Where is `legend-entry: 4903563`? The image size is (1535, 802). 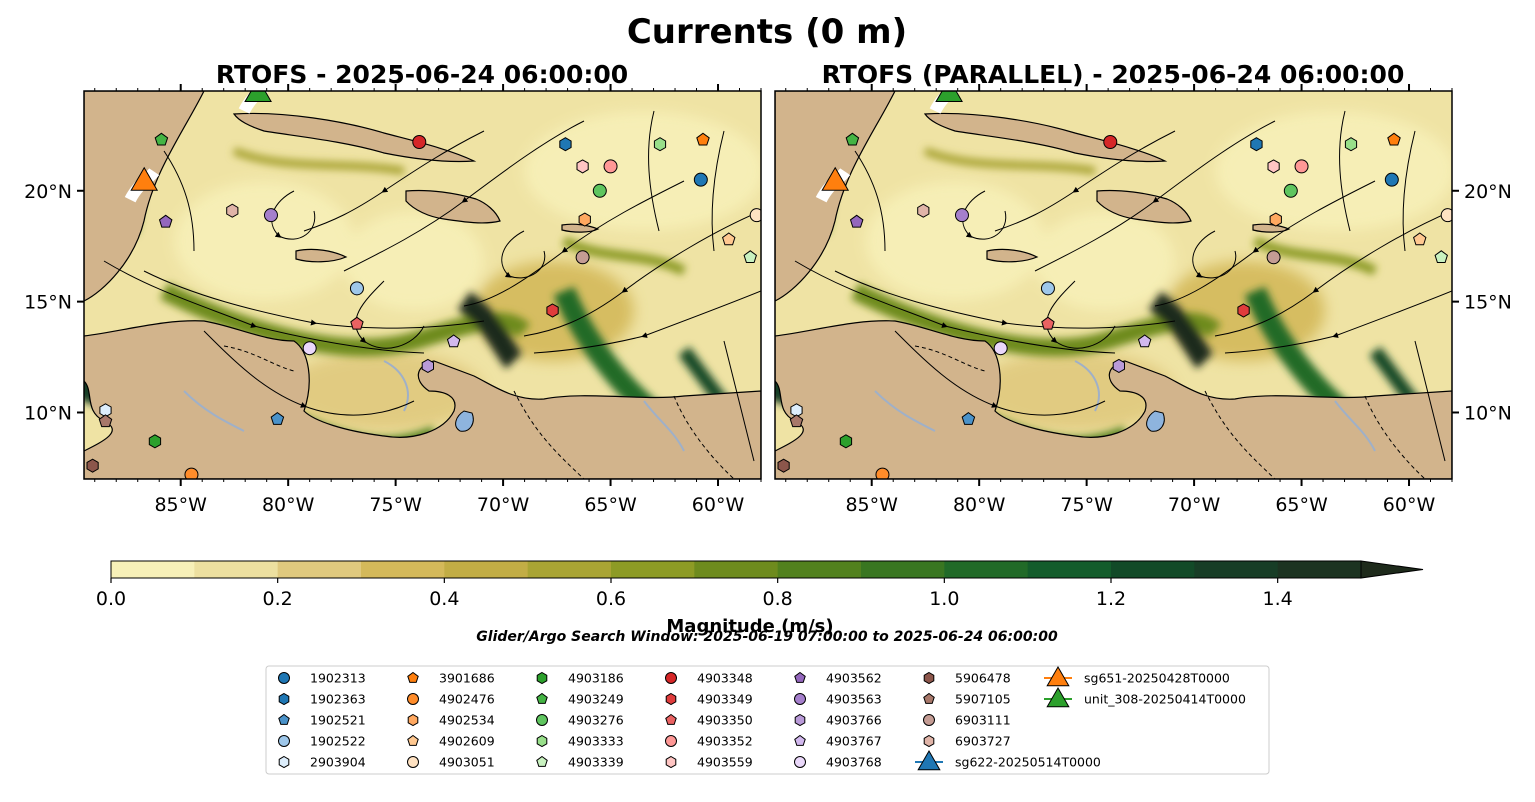 legend-entry: 4903563 is located at coordinates (838, 699).